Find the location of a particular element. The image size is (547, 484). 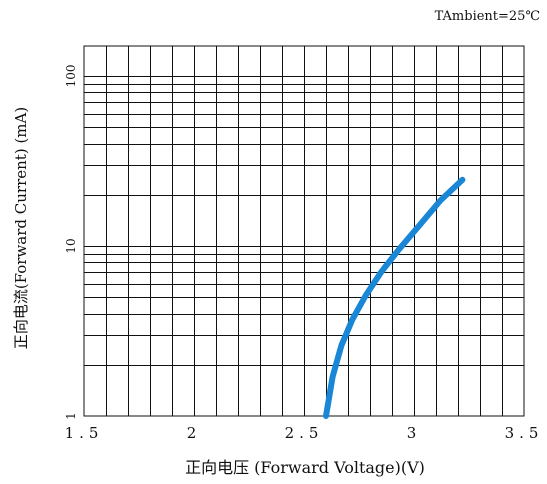

x-tick-label: 1.5 is located at coordinates (84, 433).